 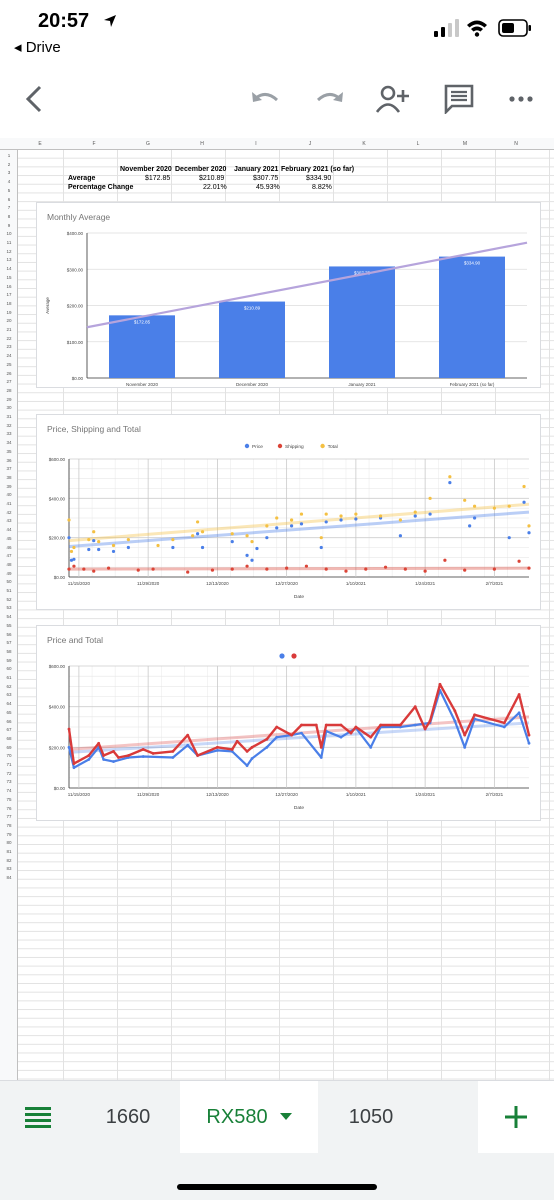 I want to click on row-number-84: 84, so click(x=9, y=878).